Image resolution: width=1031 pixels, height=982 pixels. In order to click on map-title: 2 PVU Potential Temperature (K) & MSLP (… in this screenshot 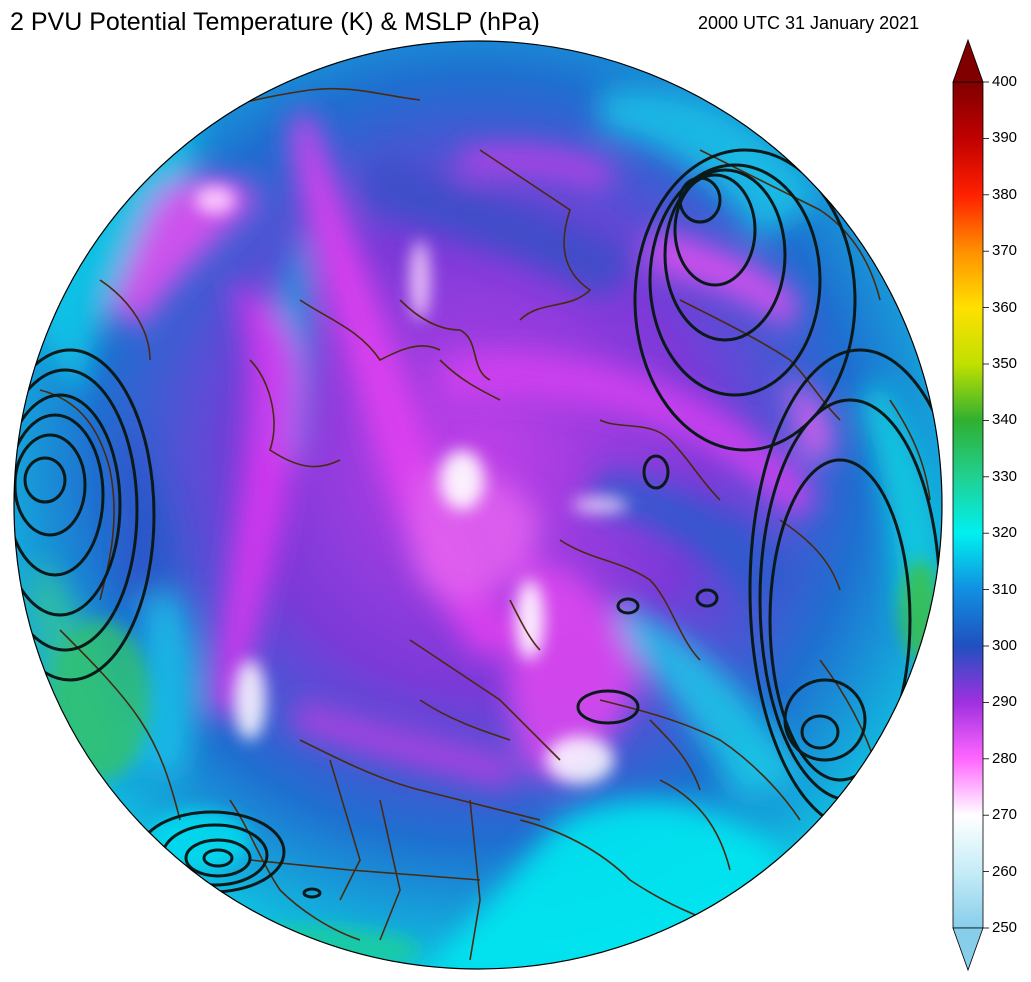, I will do `click(275, 22)`.